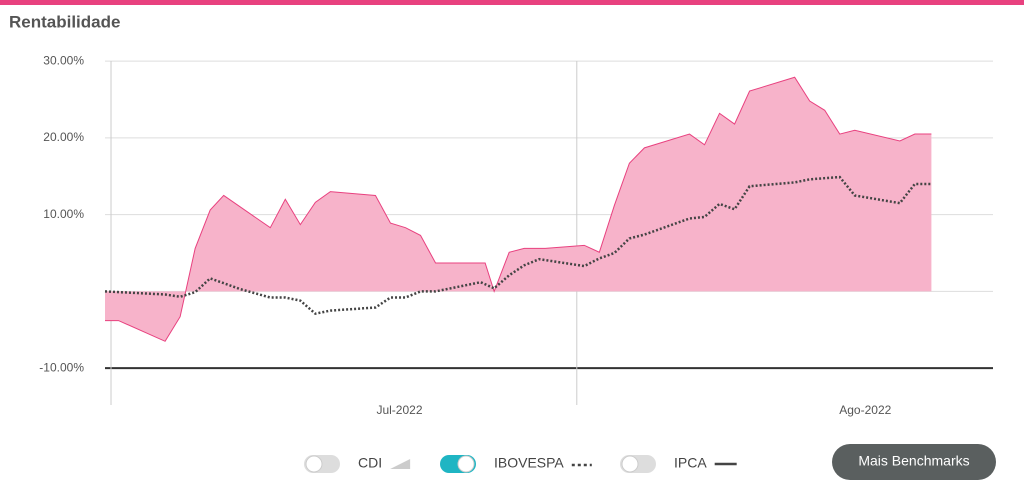 The width and height of the screenshot is (1024, 487). I want to click on benchmark-toggle: IPCA, so click(678, 464).